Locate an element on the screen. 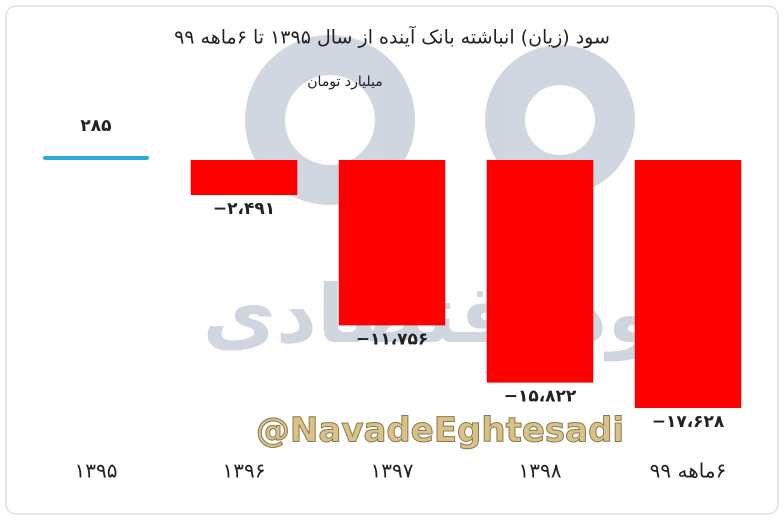  chart-subtitle: میلیارد تومان is located at coordinates (344, 82).